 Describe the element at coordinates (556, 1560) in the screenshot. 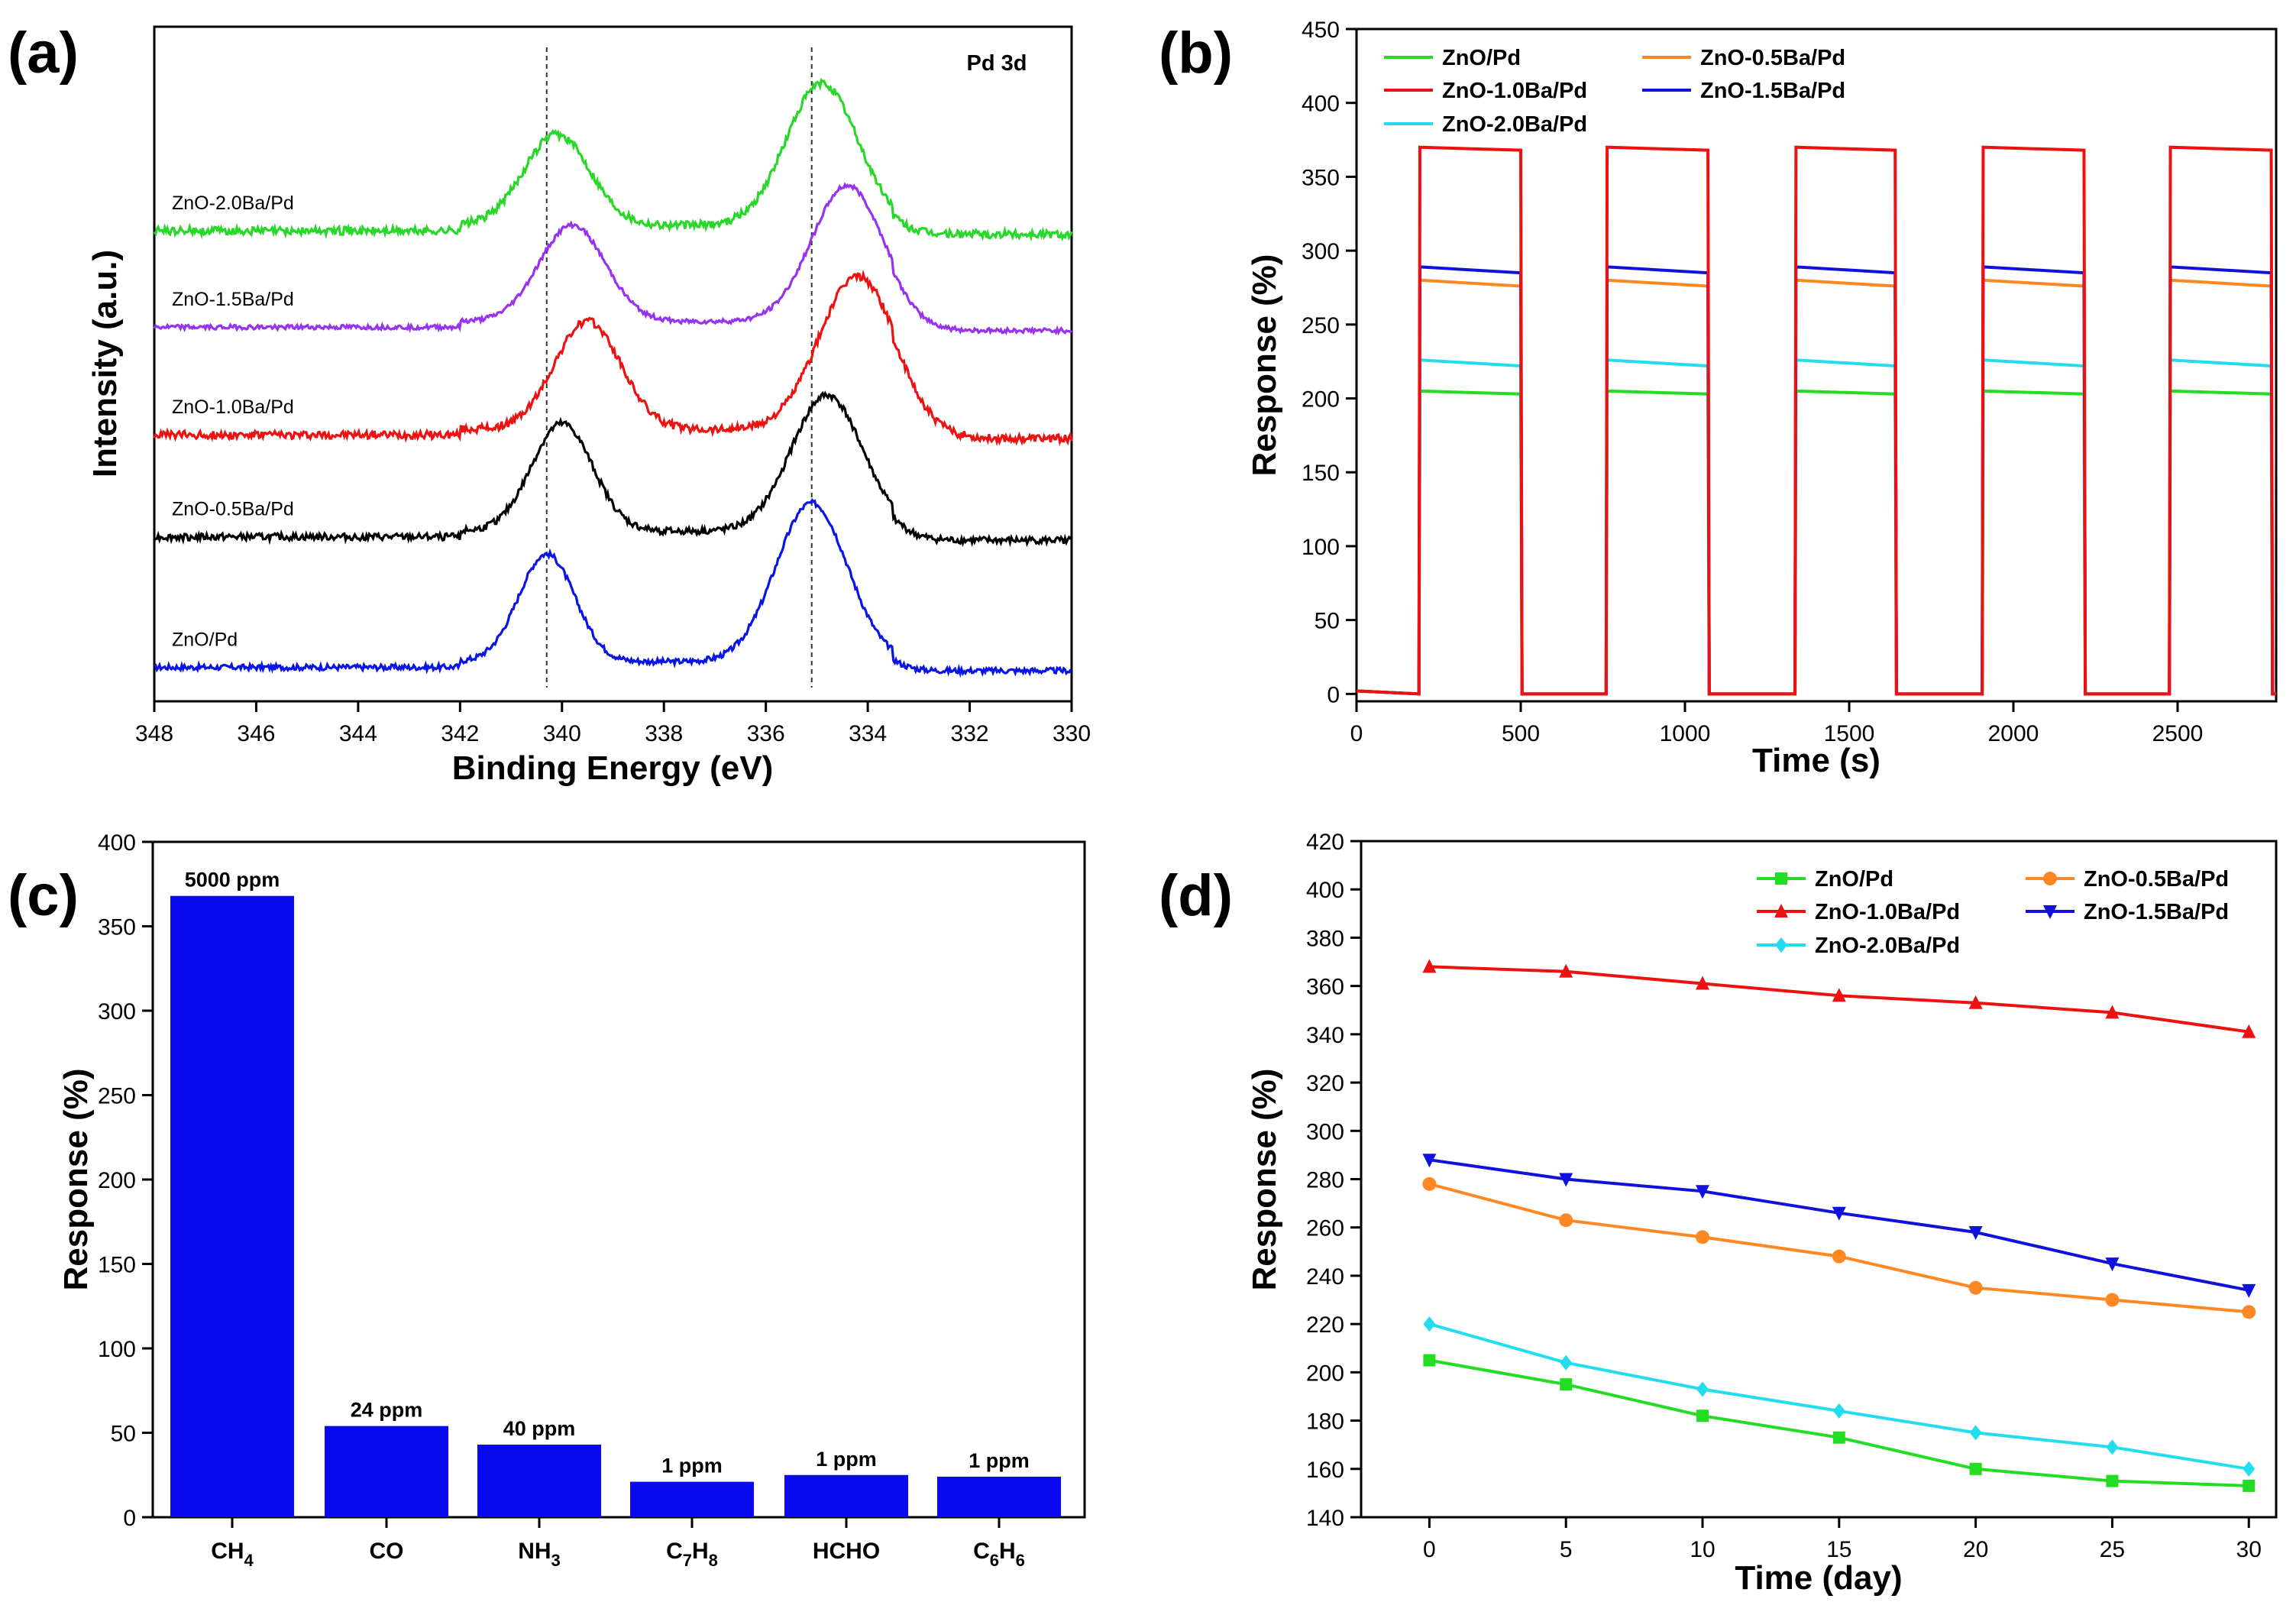

I see `category-subscript: 3` at that location.